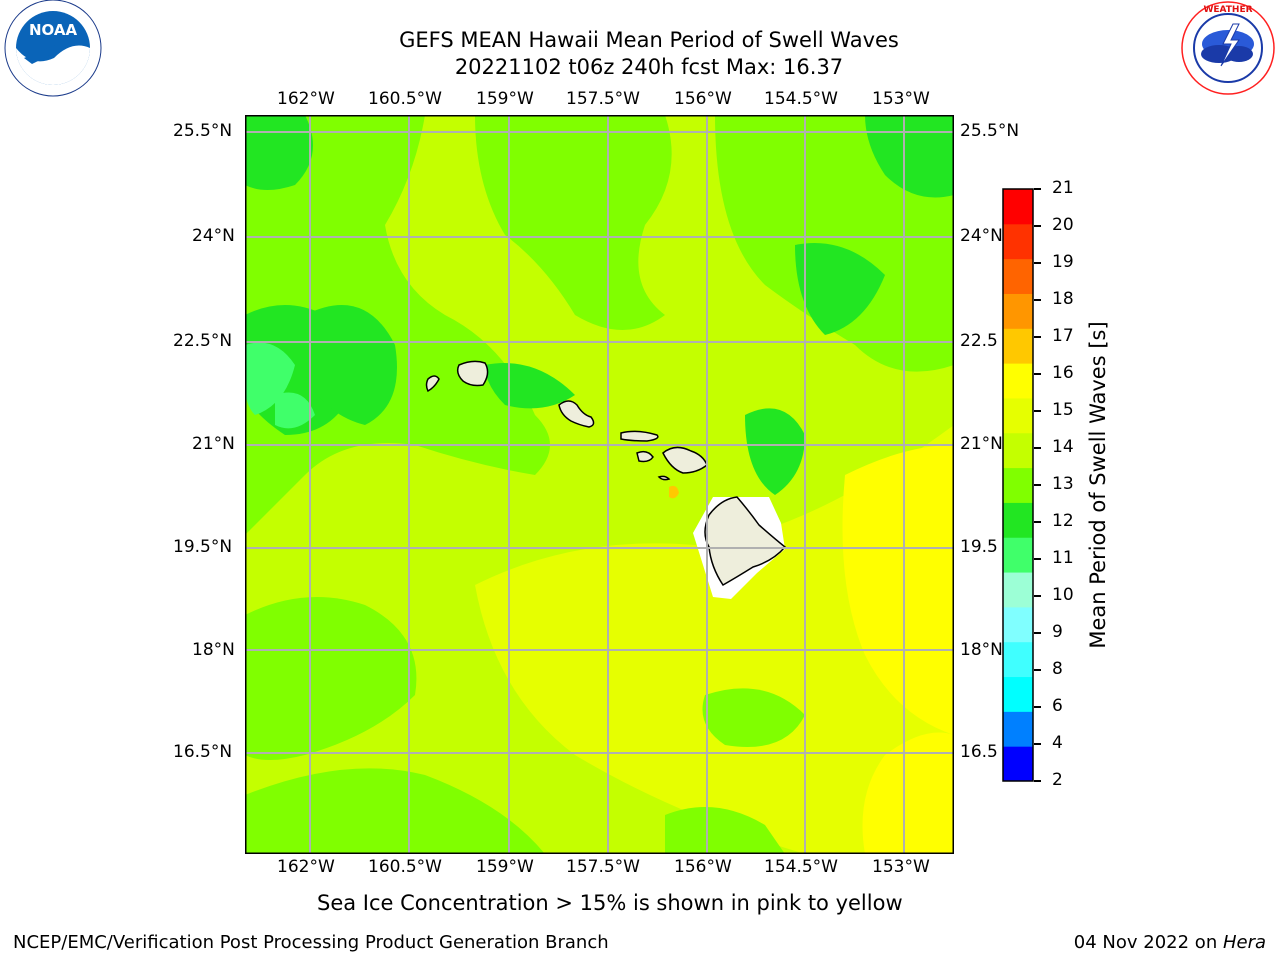 Image resolution: width=1280 pixels, height=960 pixels. What do you see at coordinates (1063, 225) in the screenshot?
I see `colorbar-tick-label: 20` at bounding box center [1063, 225].